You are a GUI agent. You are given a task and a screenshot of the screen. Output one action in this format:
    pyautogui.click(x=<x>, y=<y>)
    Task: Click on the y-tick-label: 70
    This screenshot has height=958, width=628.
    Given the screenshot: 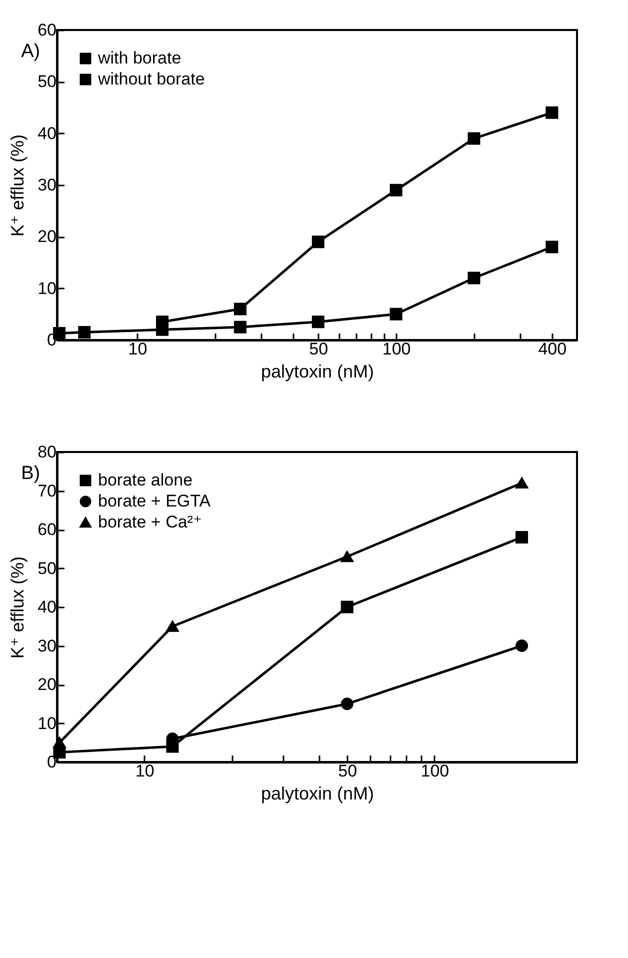 What is the action you would take?
    pyautogui.click(x=47, y=490)
    